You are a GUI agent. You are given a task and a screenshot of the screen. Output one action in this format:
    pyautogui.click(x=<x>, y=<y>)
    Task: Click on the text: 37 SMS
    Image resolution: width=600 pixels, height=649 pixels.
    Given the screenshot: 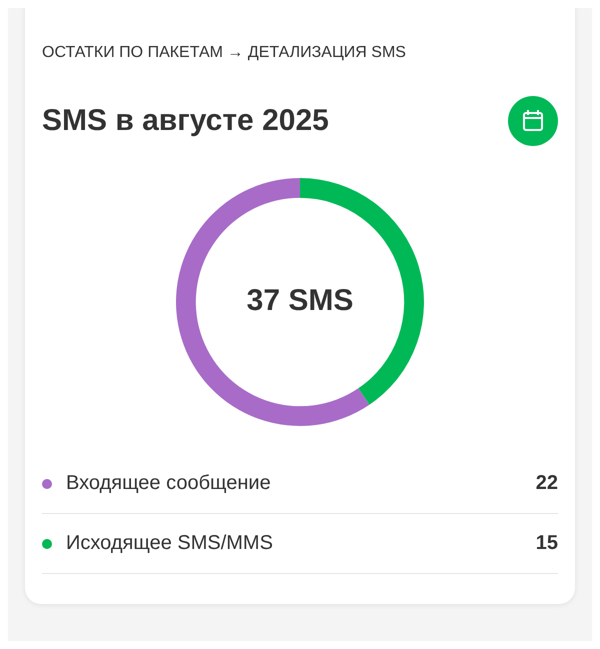 What is the action you would take?
    pyautogui.click(x=300, y=301)
    